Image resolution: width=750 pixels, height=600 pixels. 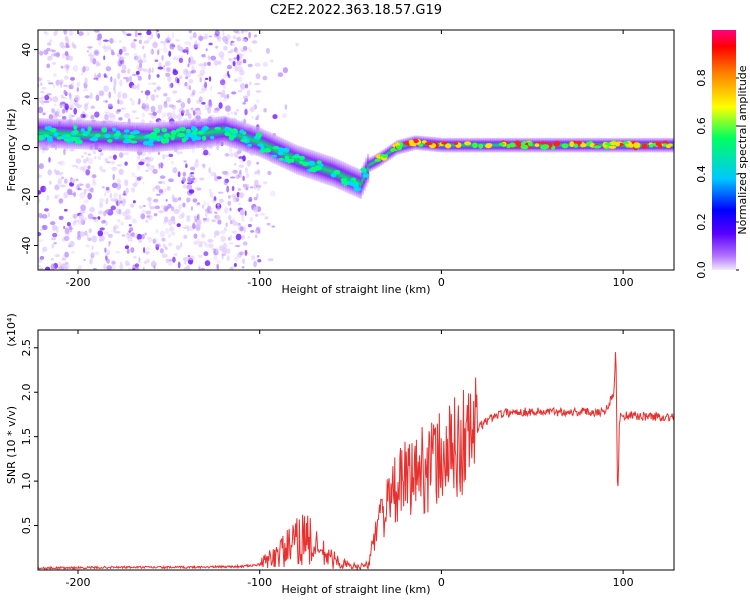 What do you see at coordinates (355, 289) in the screenshot?
I see `spectrogram-x-label: Height of straight line (km)` at bounding box center [355, 289].